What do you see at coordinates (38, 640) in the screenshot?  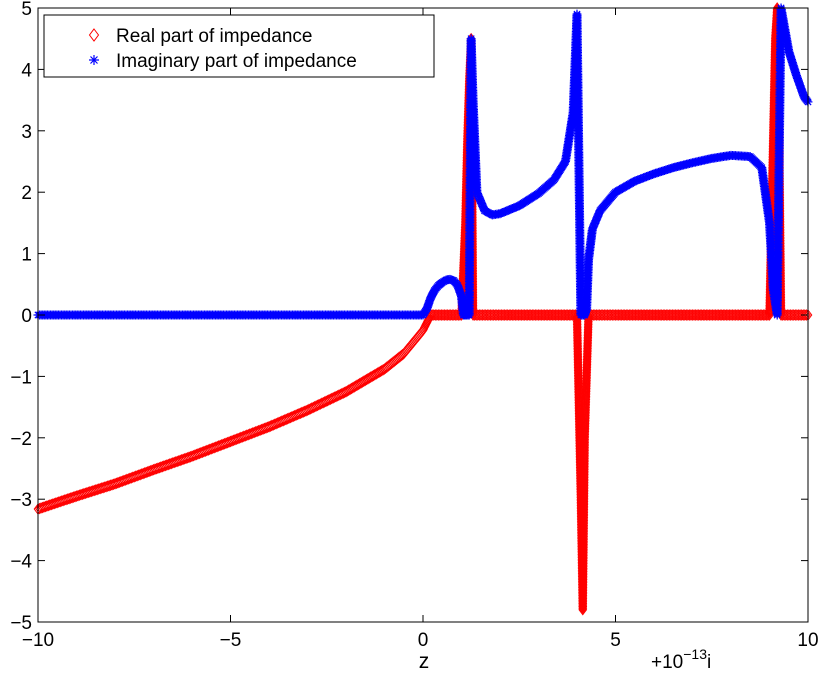 I see `x-tick-label: −10` at bounding box center [38, 640].